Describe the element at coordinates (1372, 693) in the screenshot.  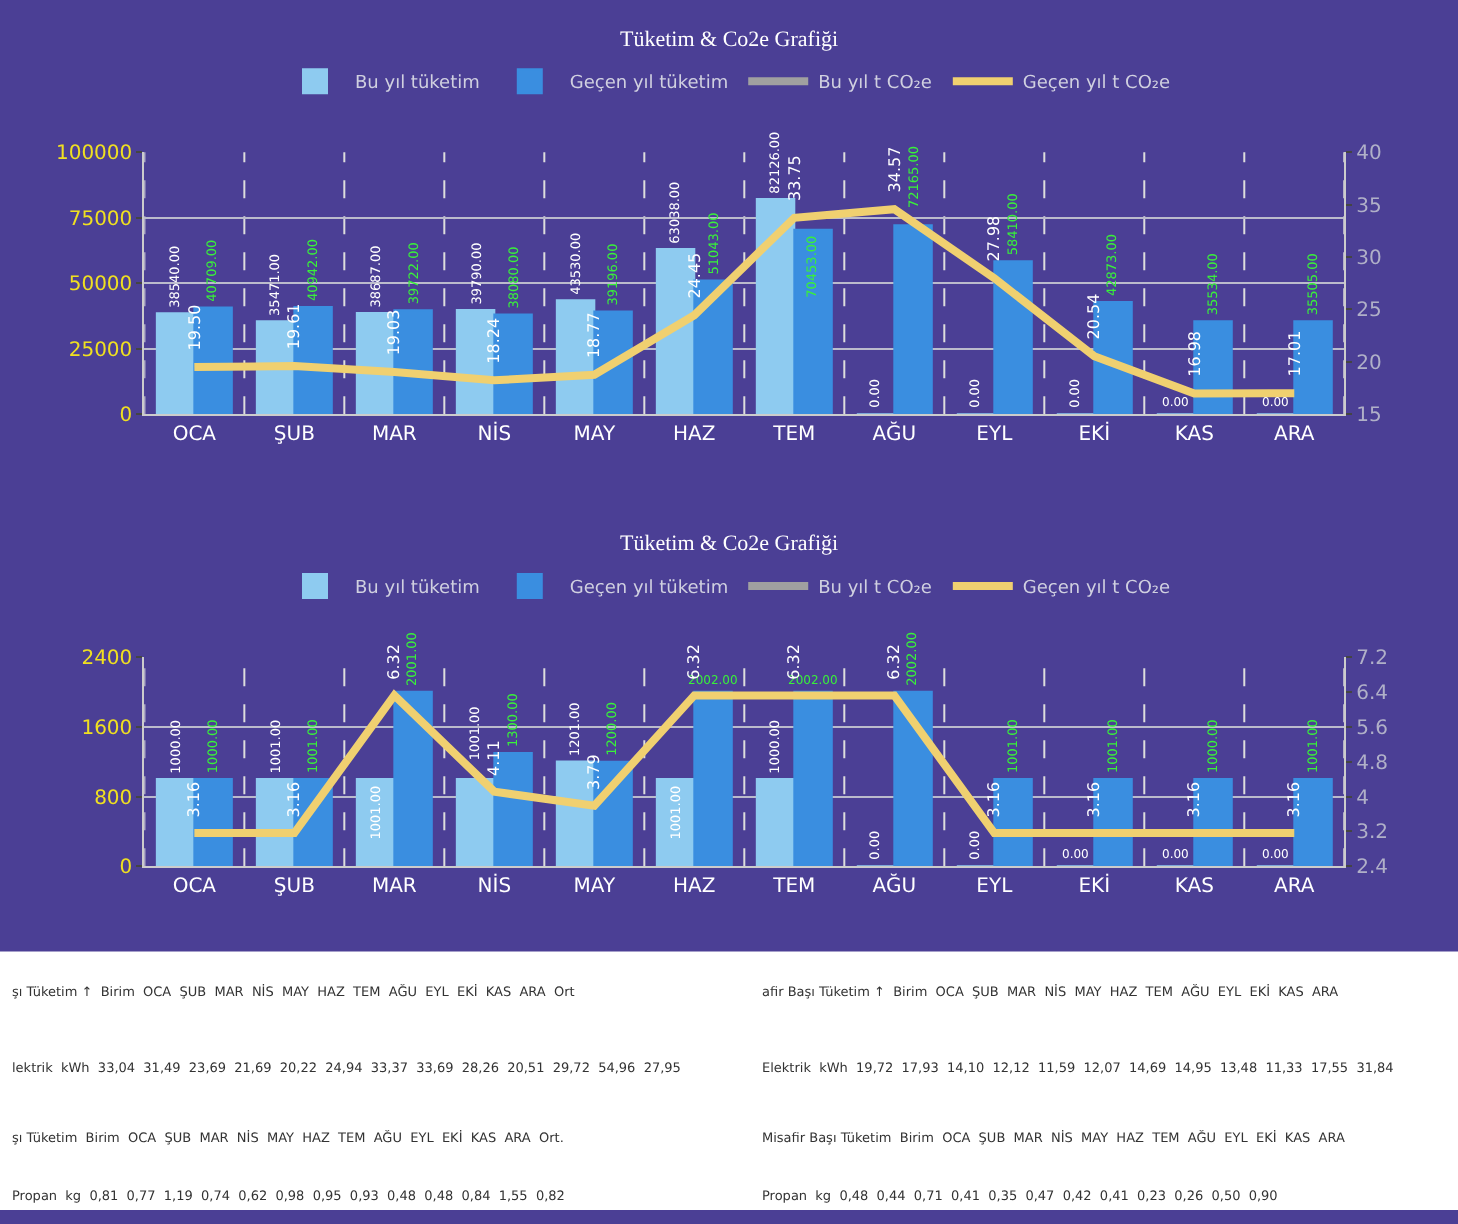
I see `y2-tick-label: 6.4` at that location.